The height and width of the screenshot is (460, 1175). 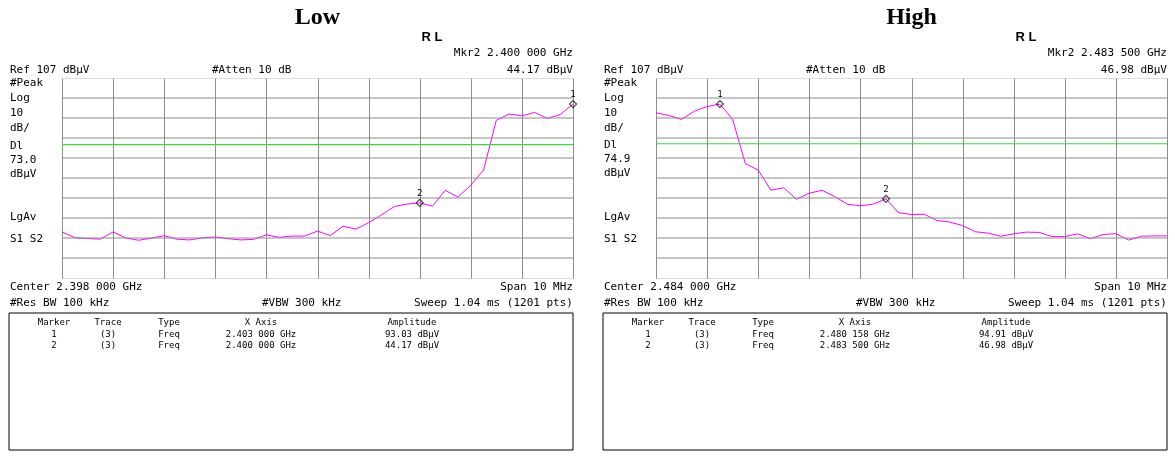 I want to click on ref-line-label: Dl 73.0 dBµV, so click(x=23, y=159).